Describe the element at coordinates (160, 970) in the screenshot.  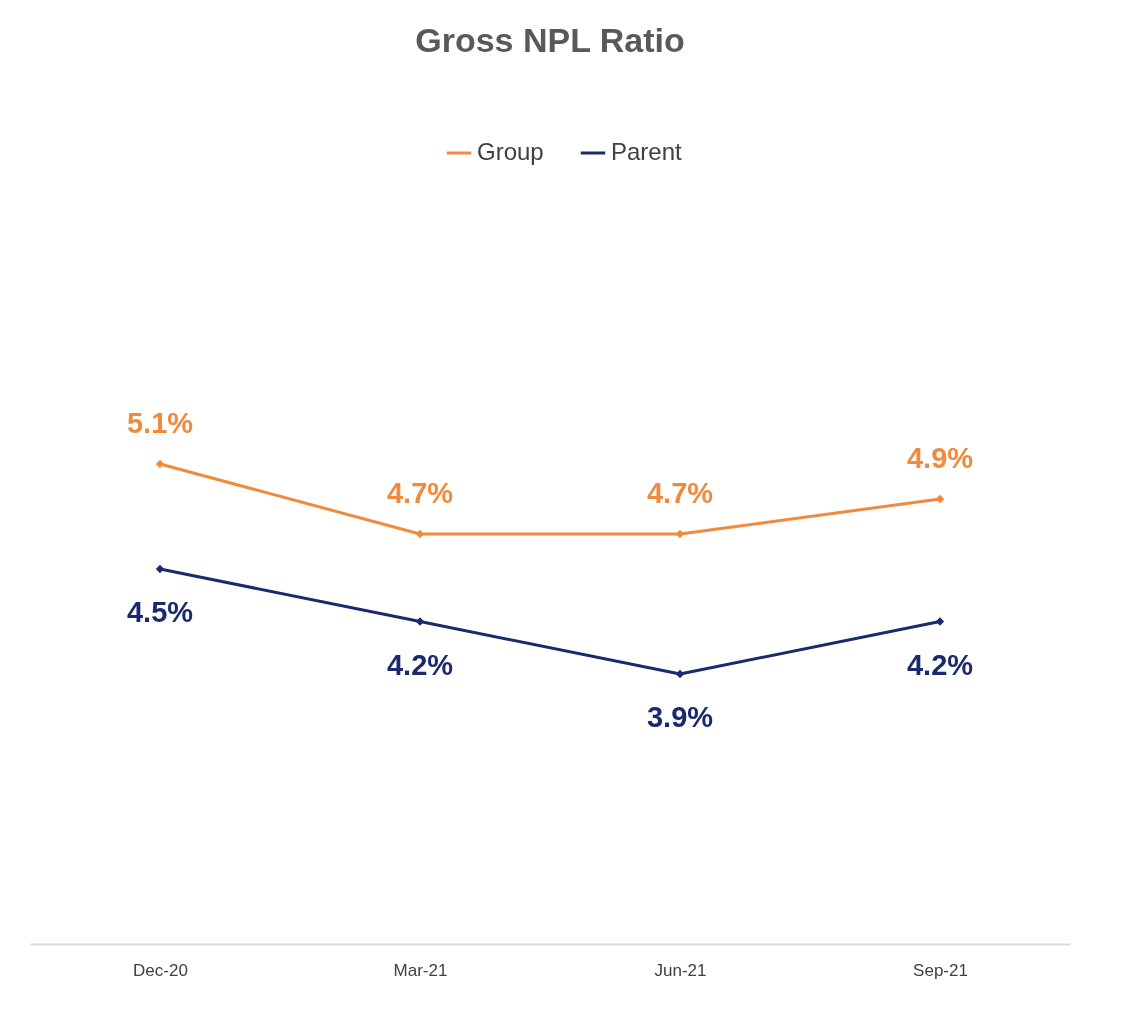
I see `x-tick-label: Dec-20` at that location.